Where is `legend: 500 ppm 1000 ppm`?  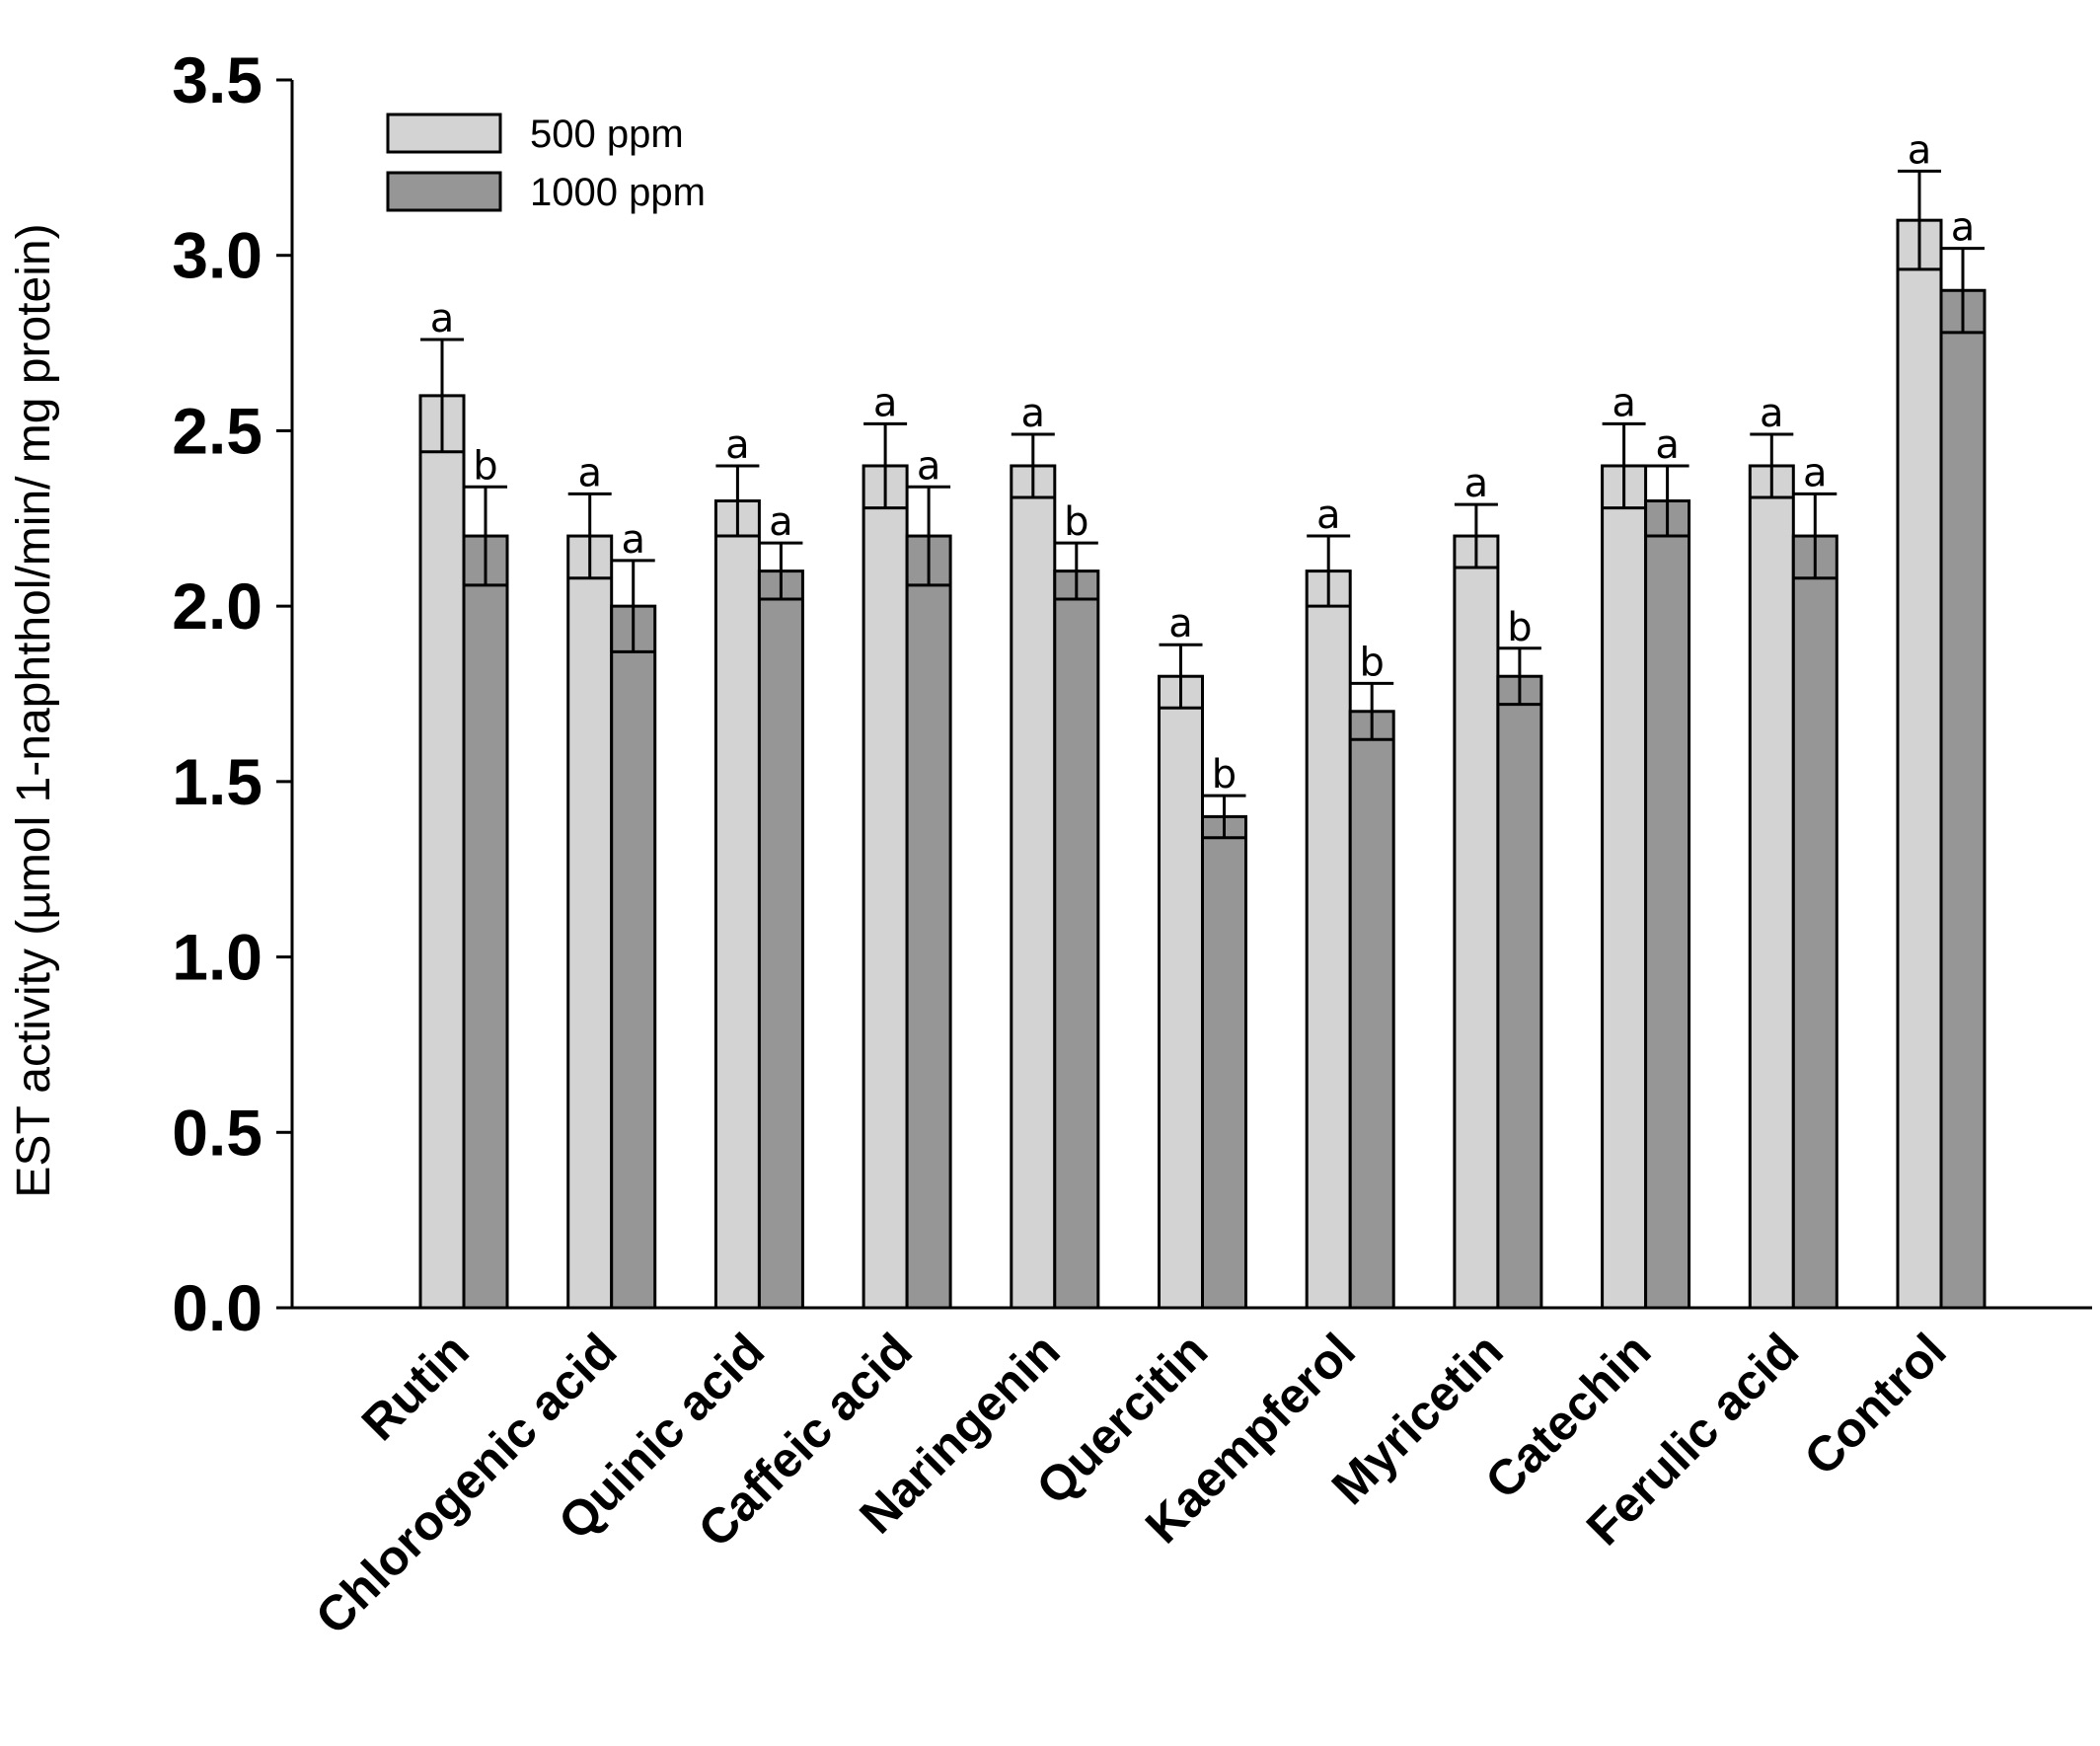
legend: 500 ppm 1000 ppm is located at coordinates (546, 163).